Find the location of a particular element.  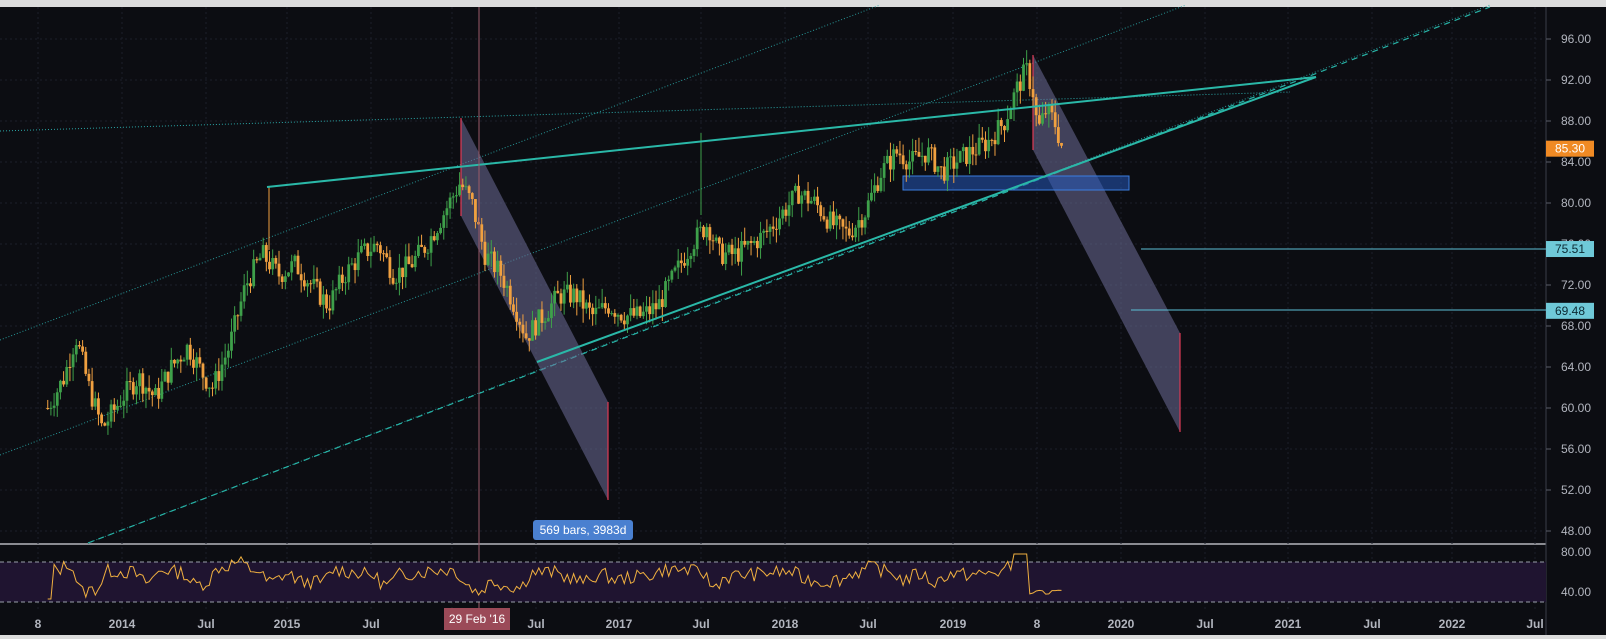

time-tick-label: 2020 is located at coordinates (1121, 624).